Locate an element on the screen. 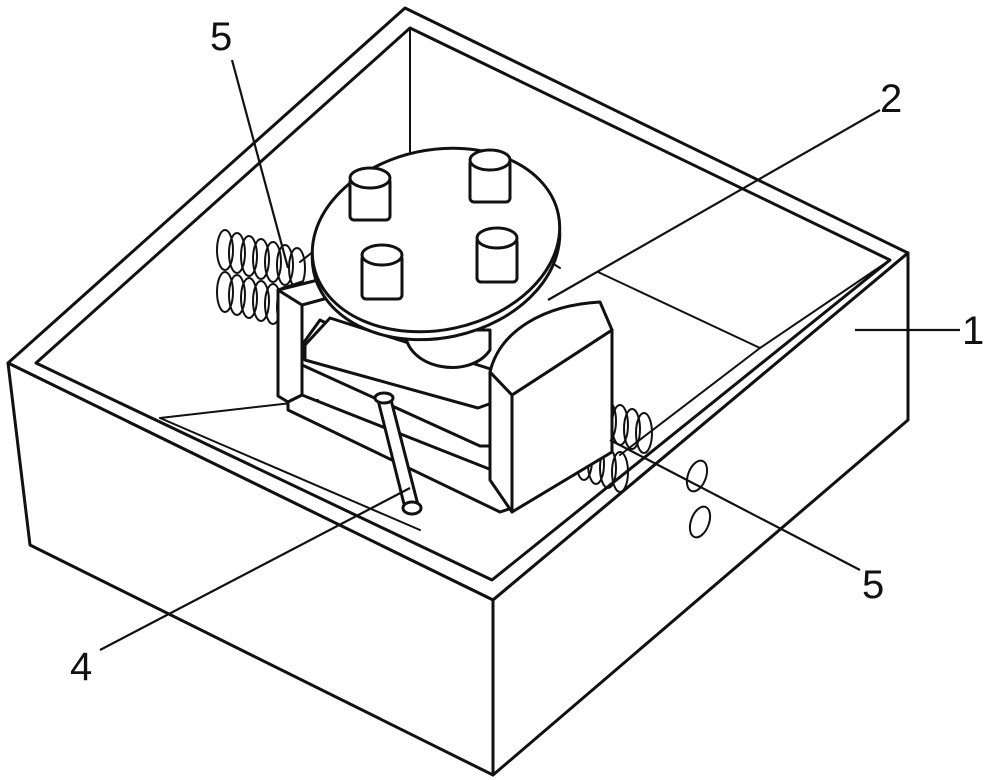 This screenshot has height=780, width=1000. inner-floor-front-left is located at coordinates (290, 474).